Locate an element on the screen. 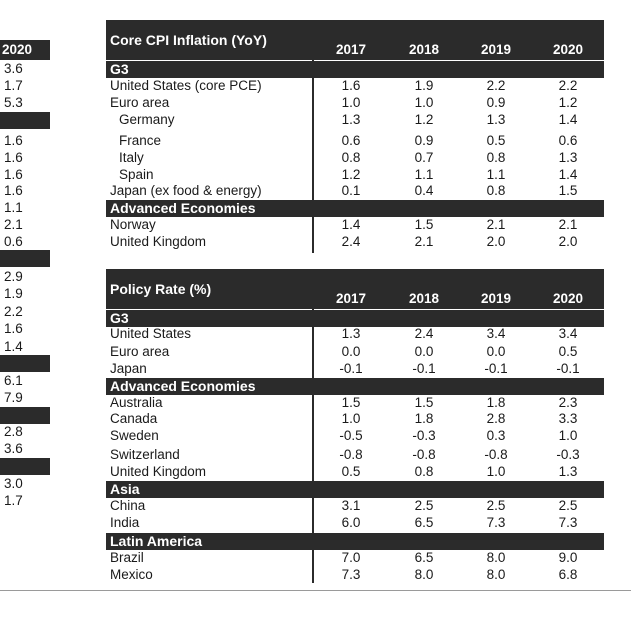  cpi-cell: 0.4 is located at coordinates (424, 190).